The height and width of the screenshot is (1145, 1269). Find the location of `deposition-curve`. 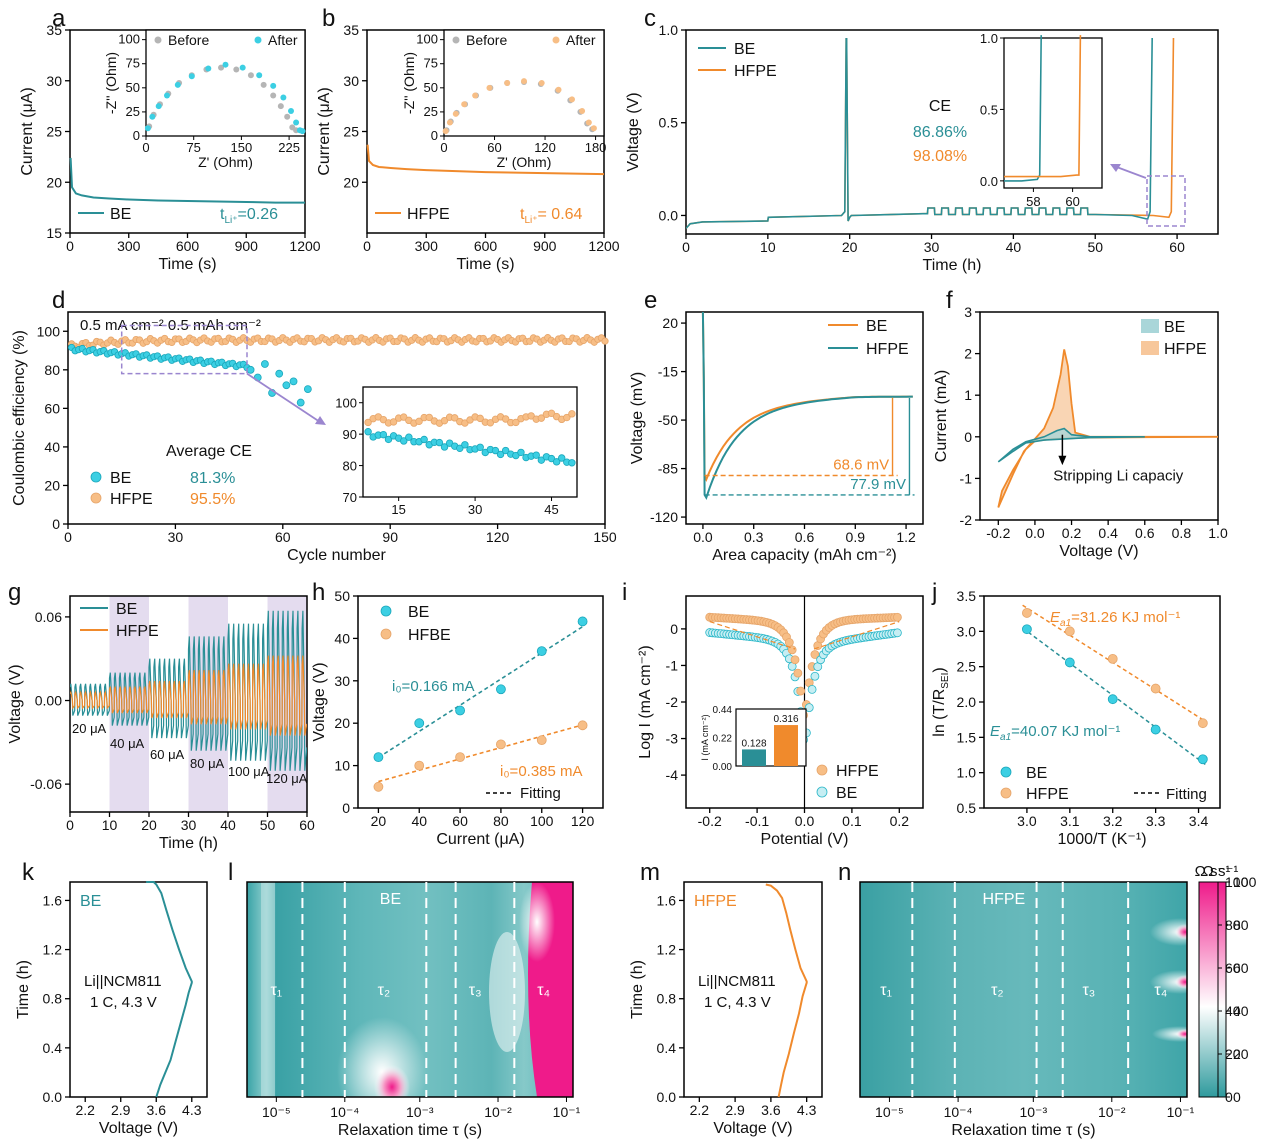

deposition-curve is located at coordinates (807, 406).